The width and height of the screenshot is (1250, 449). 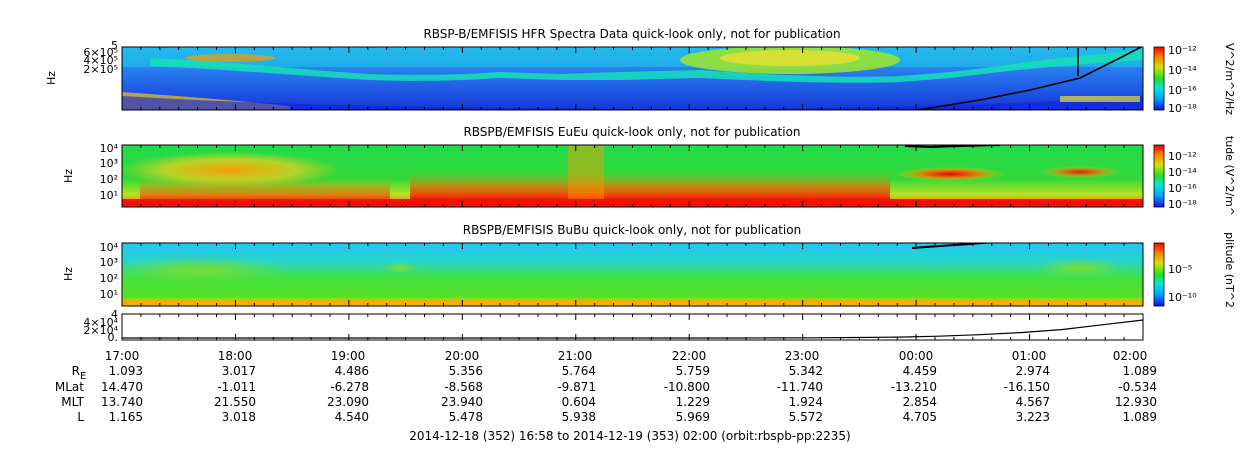 I want to click on bubu-right-blob, so click(x=1080, y=268).